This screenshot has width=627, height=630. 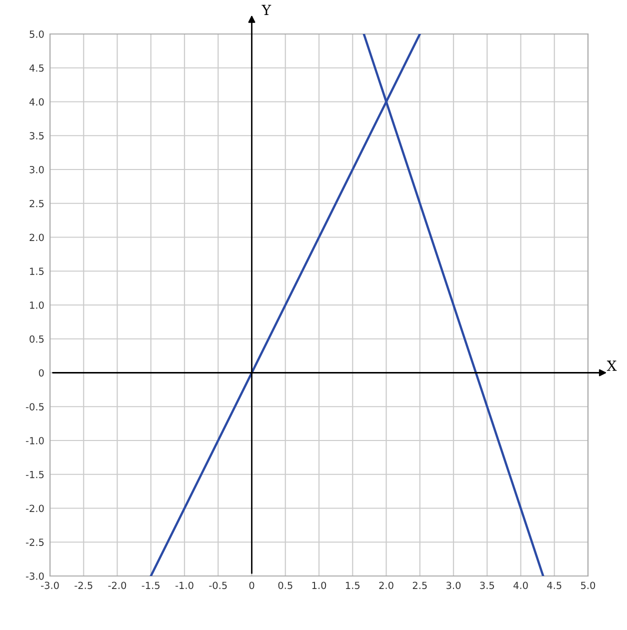 I want to click on y-tick-label: 1.5, so click(x=37, y=271).